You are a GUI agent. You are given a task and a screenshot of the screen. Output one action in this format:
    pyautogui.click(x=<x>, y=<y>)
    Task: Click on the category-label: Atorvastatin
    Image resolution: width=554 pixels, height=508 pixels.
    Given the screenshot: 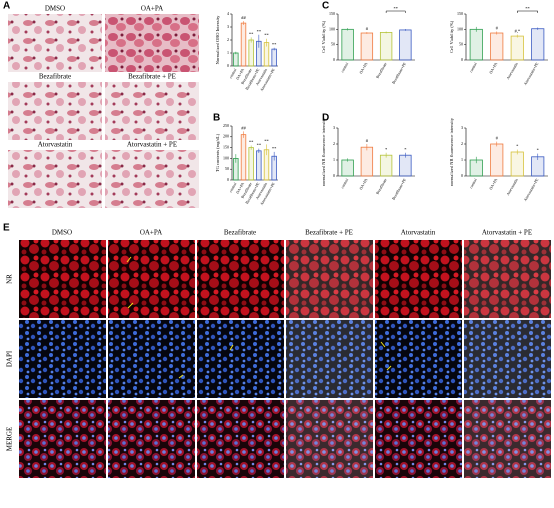 What is the action you would take?
    pyautogui.click(x=512, y=71)
    